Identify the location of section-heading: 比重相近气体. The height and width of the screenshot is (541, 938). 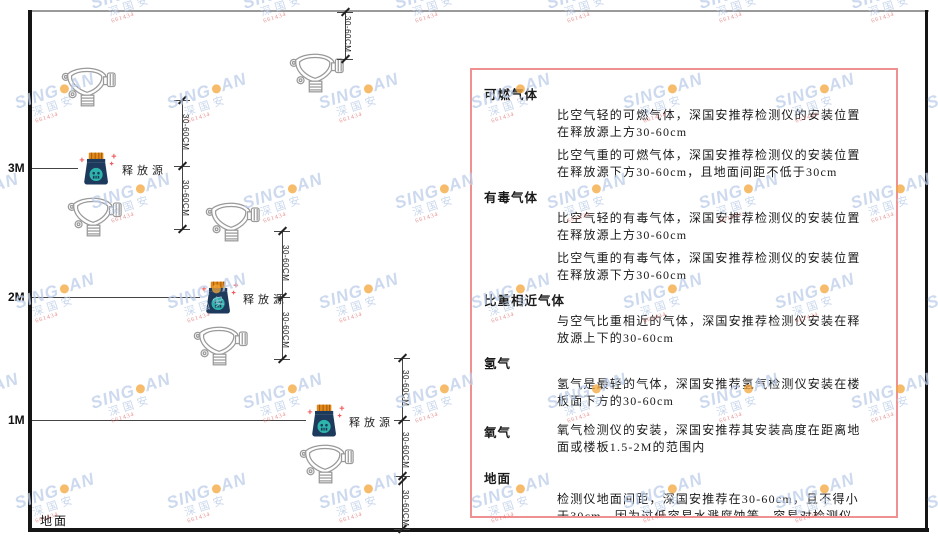
(525, 301).